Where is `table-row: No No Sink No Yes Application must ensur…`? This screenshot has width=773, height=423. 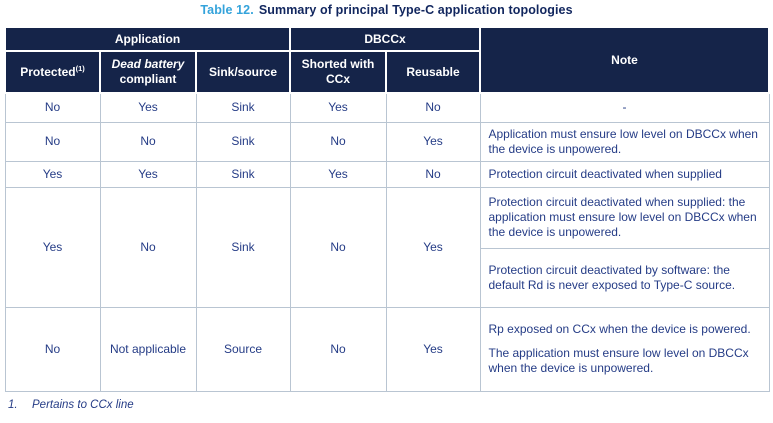 table-row: No No Sink No Yes Application must ensur… is located at coordinates (387, 141).